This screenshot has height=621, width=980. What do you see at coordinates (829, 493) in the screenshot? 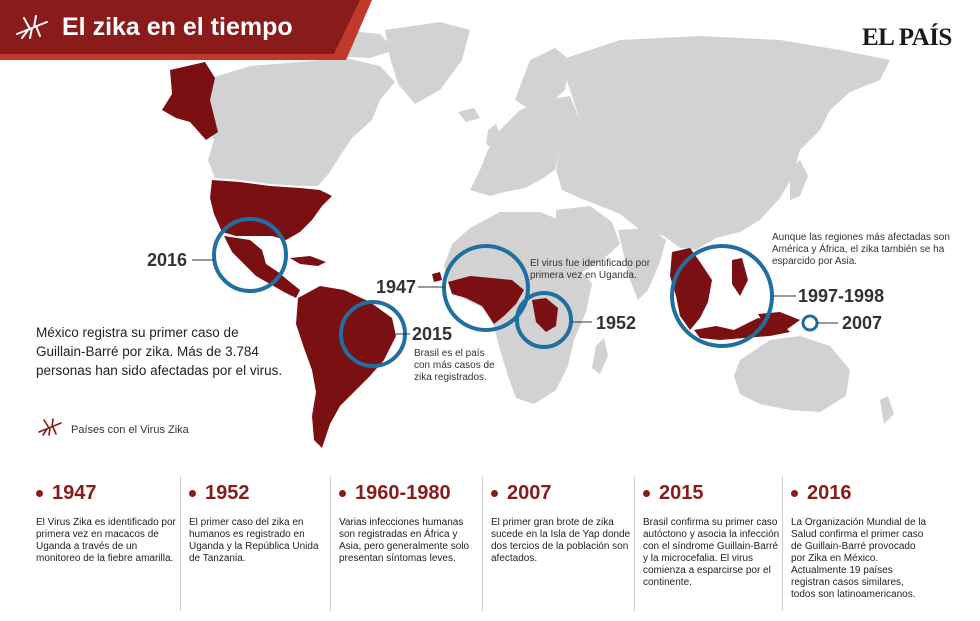
I see `timeline-year: 2016` at bounding box center [829, 493].